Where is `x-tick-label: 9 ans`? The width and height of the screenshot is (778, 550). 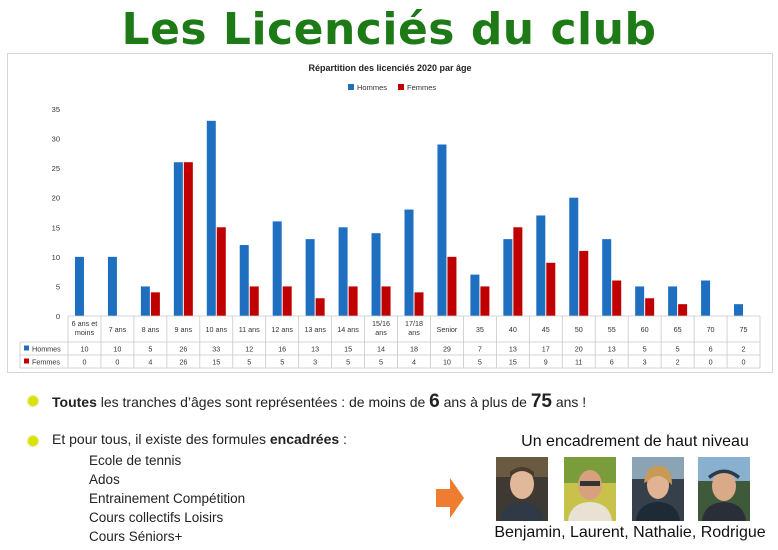 x-tick-label: 9 ans is located at coordinates (184, 329).